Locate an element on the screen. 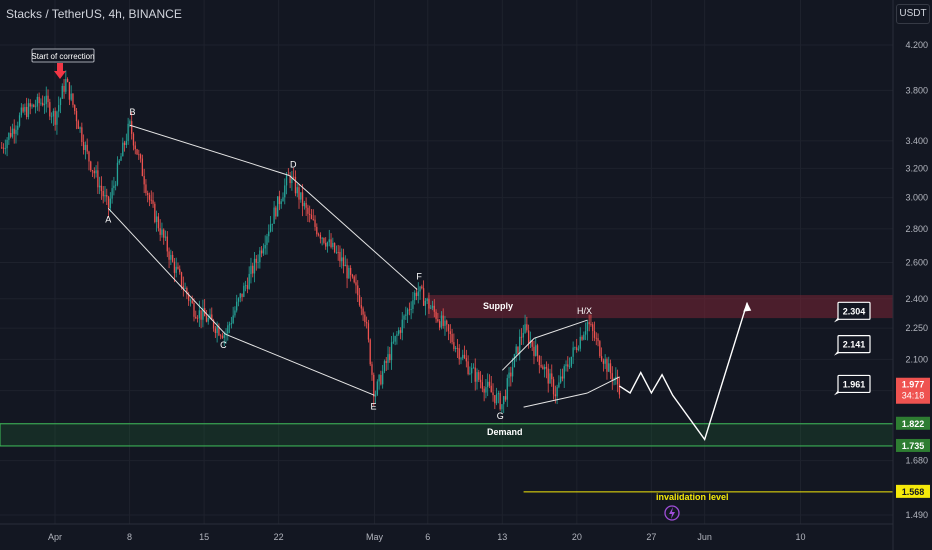 Image resolution: width=932 pixels, height=550 pixels. target-callout: 2.141 is located at coordinates (852, 345).